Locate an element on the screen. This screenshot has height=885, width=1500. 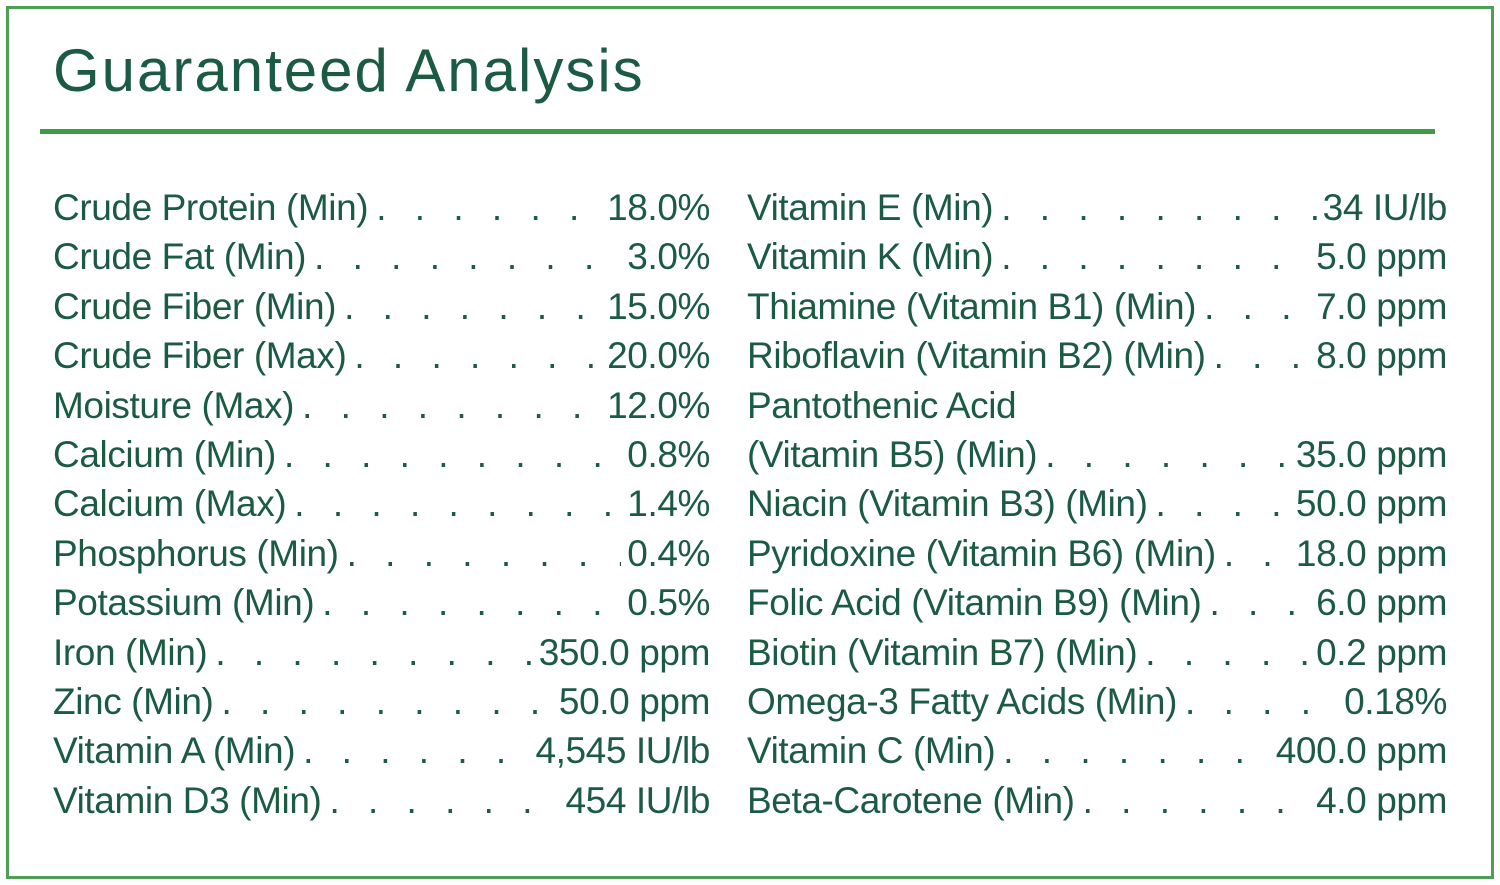
analysis-row: Pantothenic Acid is located at coordinates (1097, 405).